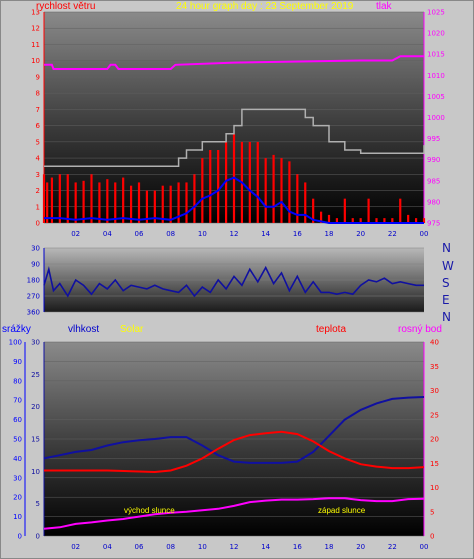 The width and height of the screenshot is (474, 559). Describe the element at coordinates (132, 329) in the screenshot. I see `solar-label: Solar` at that location.